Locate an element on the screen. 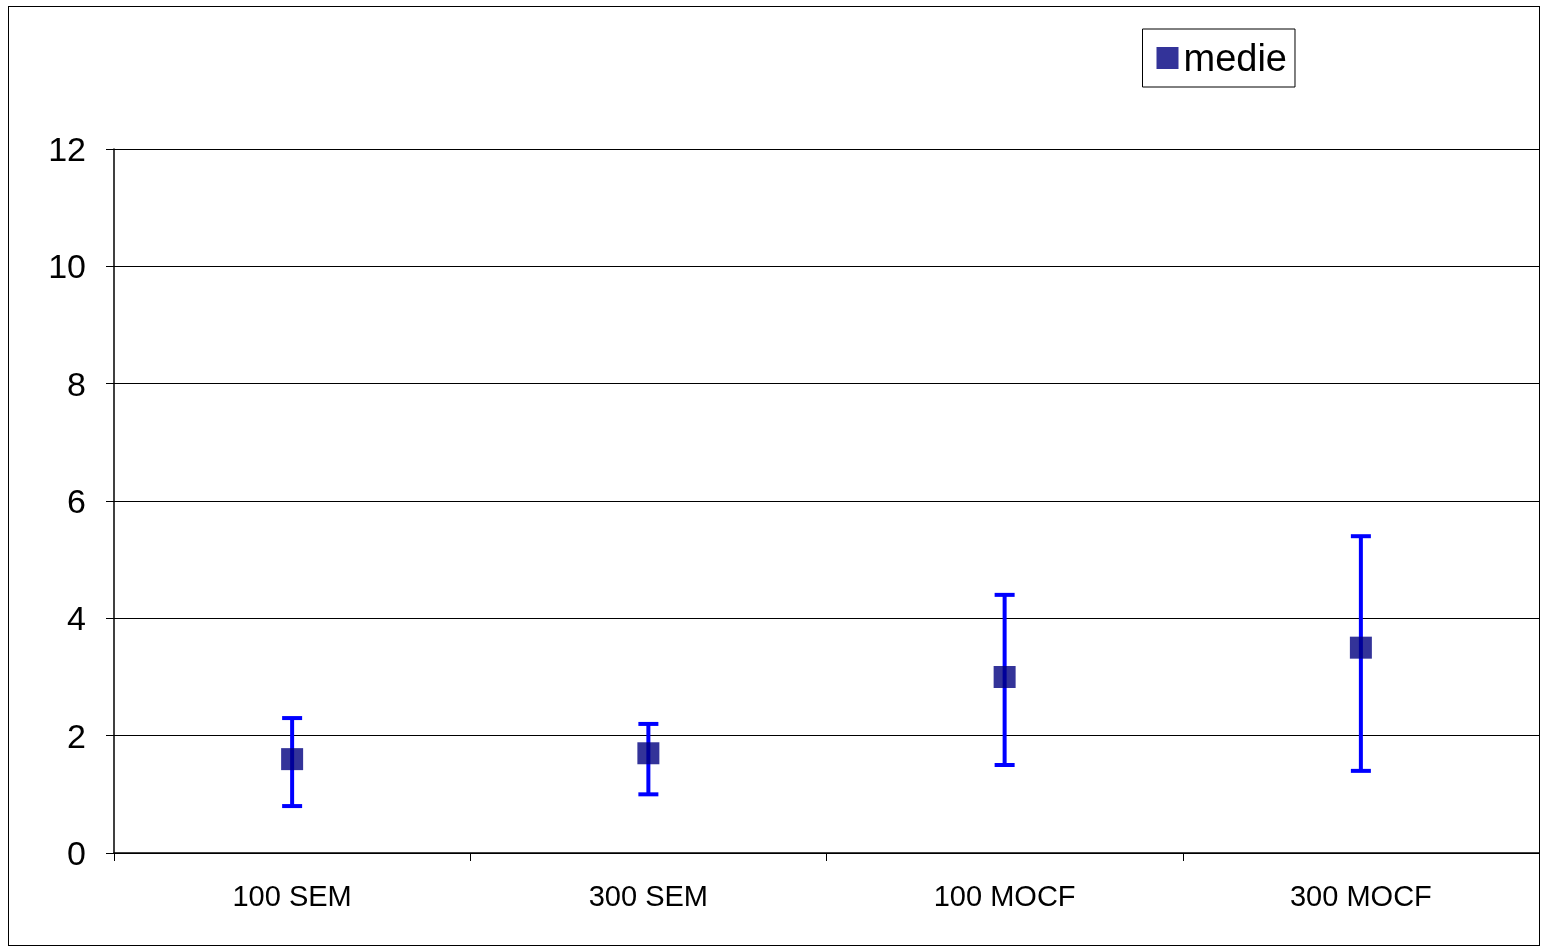 Image resolution: width=1543 pixels, height=950 pixels. x-tick-label: 100 SEM is located at coordinates (292, 895).